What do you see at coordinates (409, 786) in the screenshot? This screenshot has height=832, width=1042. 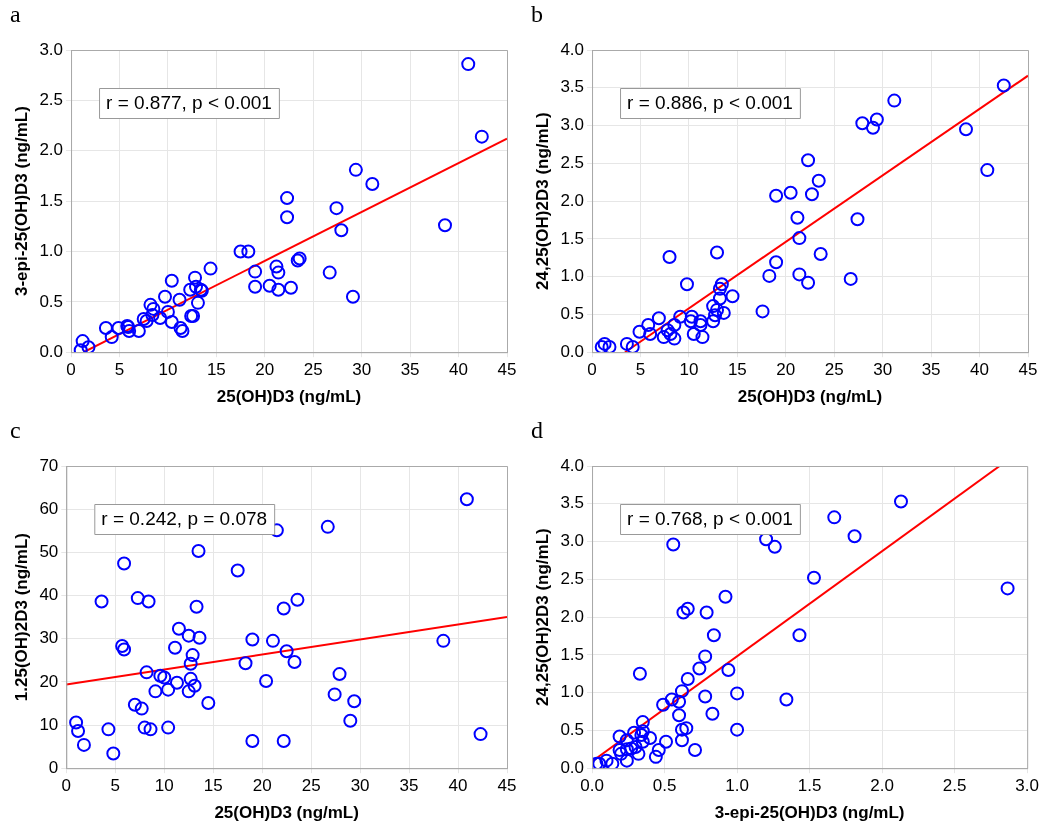 I see `x-tick-label: 35` at bounding box center [409, 786].